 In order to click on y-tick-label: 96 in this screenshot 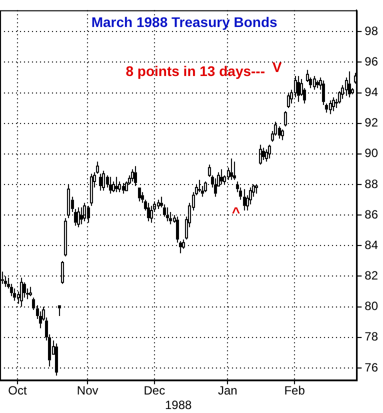, I will do `click(371, 61)`.